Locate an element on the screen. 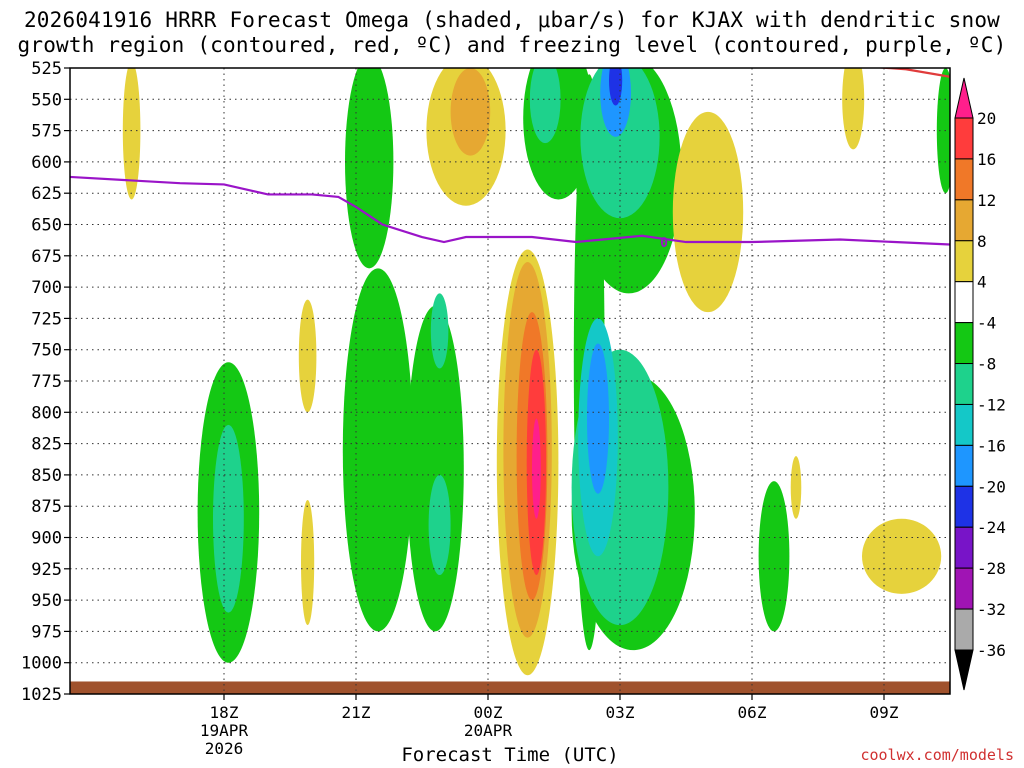 The image size is (1024, 768). y-tick-label-900: 900 is located at coordinates (46, 539).